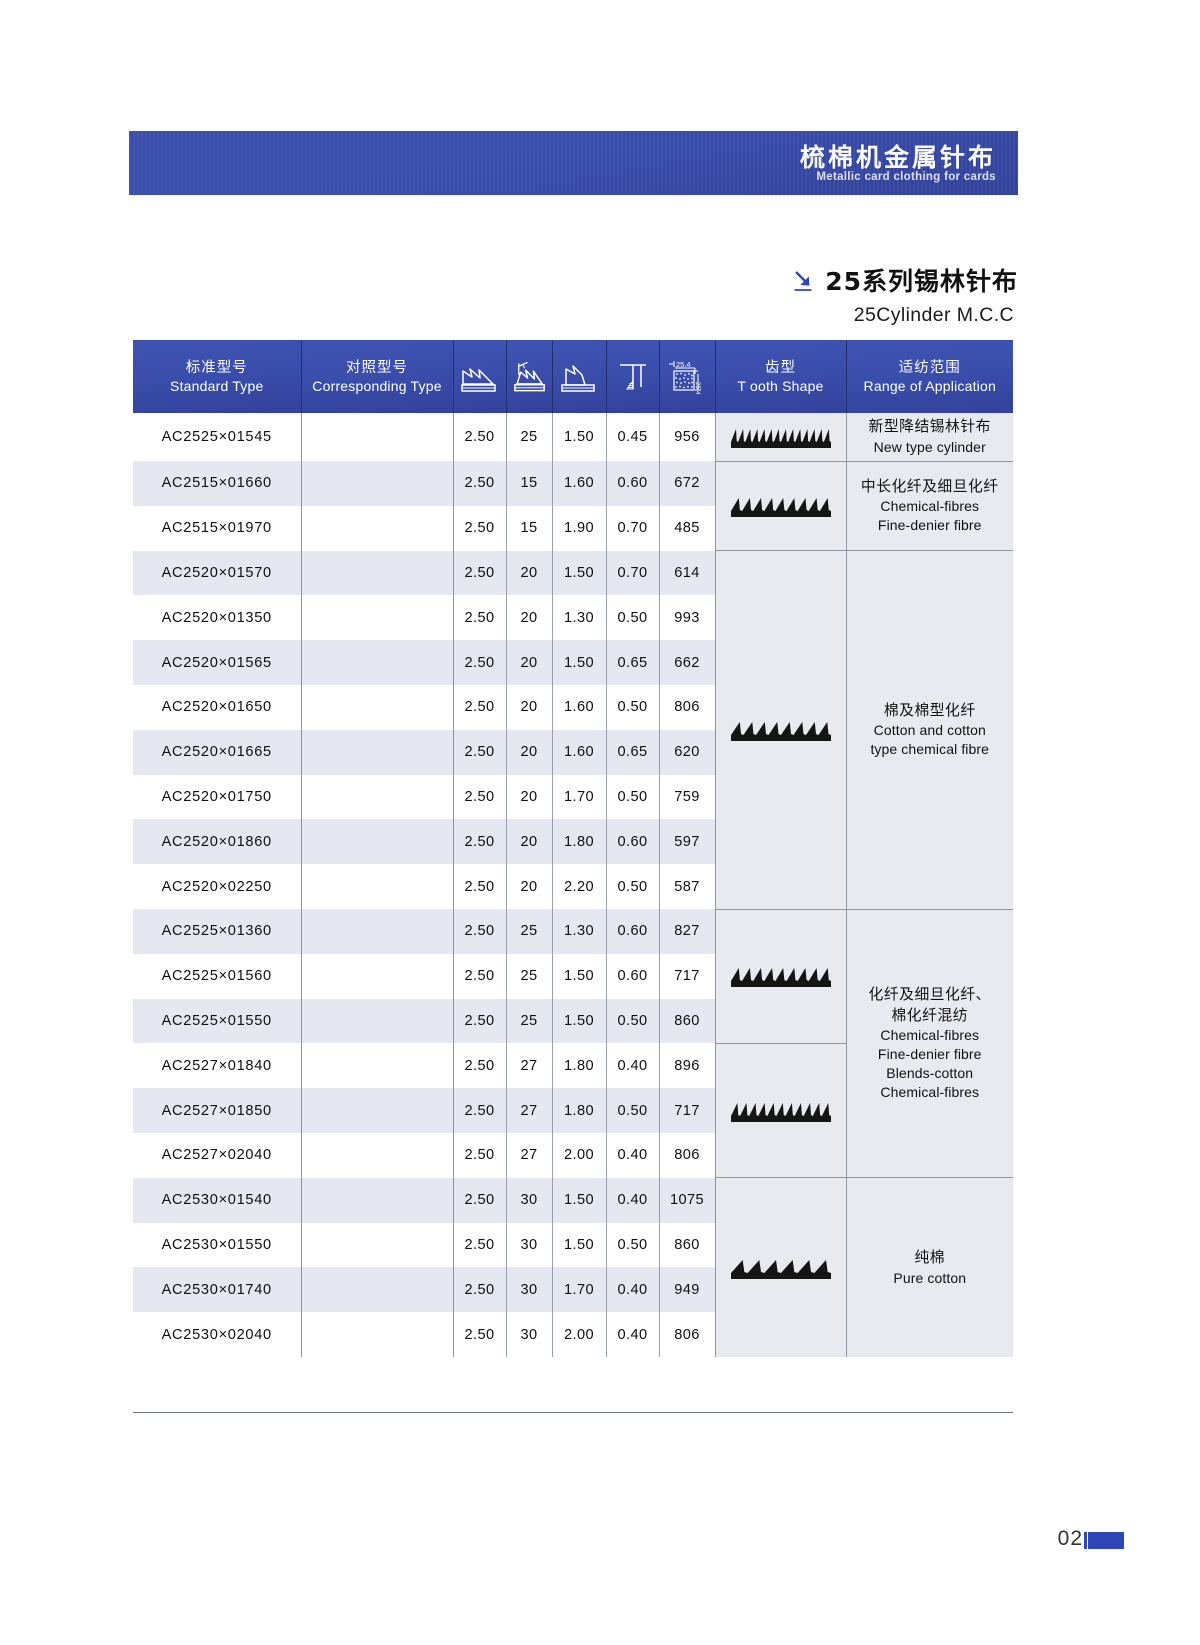 This screenshot has width=1200, height=1645. I want to click on cell-standard-type: AC2520×01350, so click(217, 618).